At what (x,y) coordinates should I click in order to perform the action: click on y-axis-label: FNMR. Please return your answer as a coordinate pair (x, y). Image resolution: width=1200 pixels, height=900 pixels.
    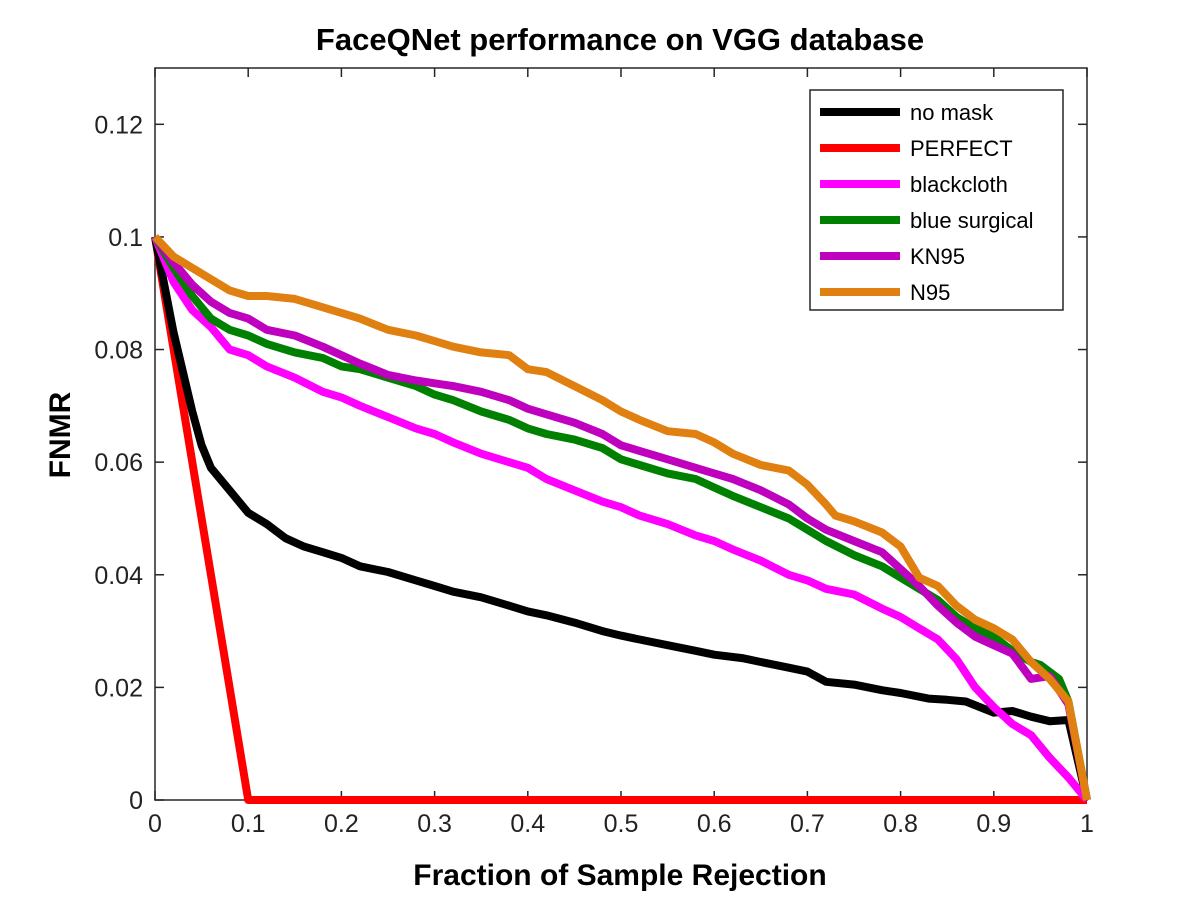
    Looking at the image, I should click on (60, 434).